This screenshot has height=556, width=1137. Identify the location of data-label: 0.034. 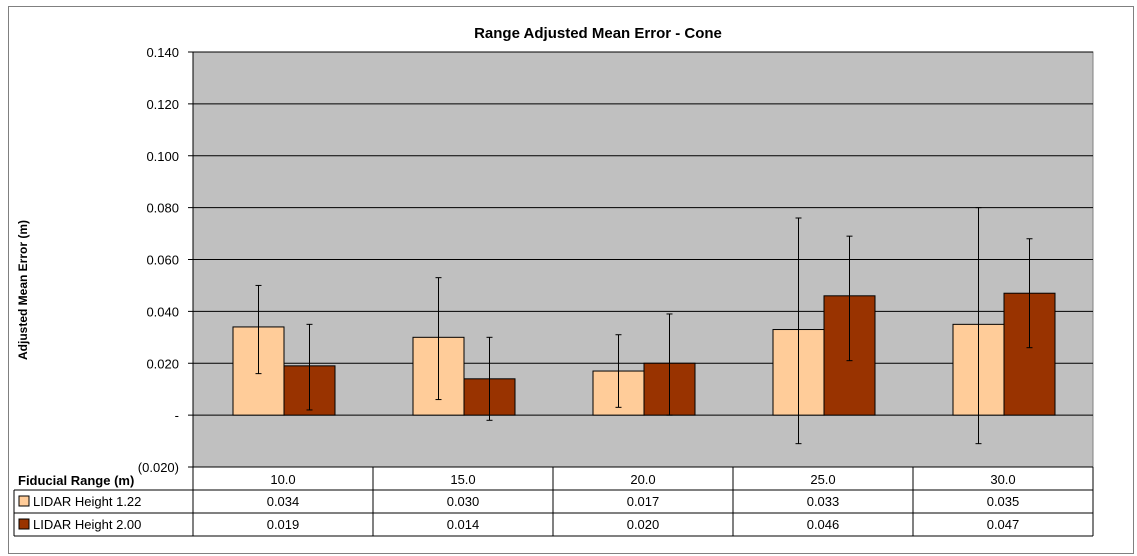
(283, 501).